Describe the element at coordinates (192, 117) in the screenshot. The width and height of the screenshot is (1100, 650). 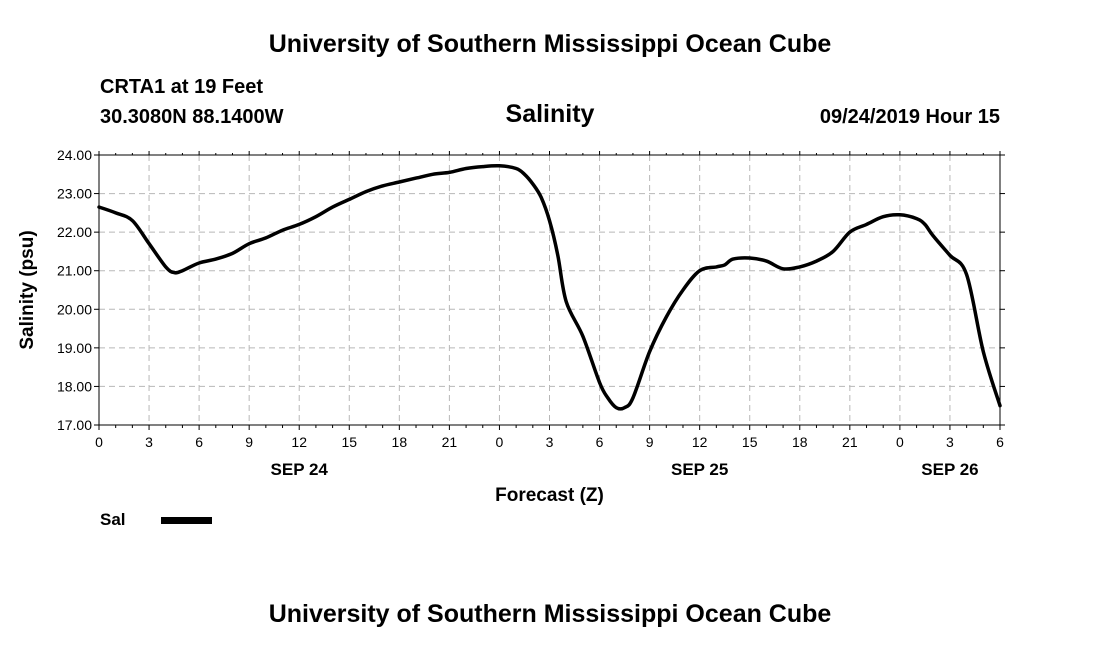
I see `coordinates-label: 30.3080N 88.1400W` at that location.